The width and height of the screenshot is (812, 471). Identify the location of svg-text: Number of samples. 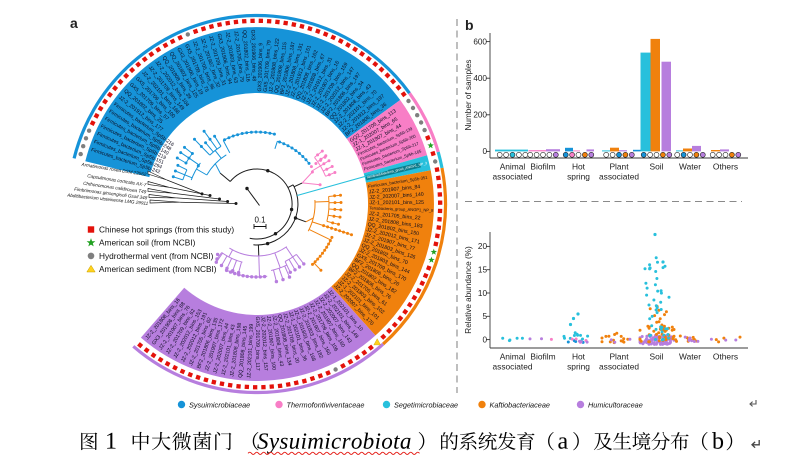
(468, 95).